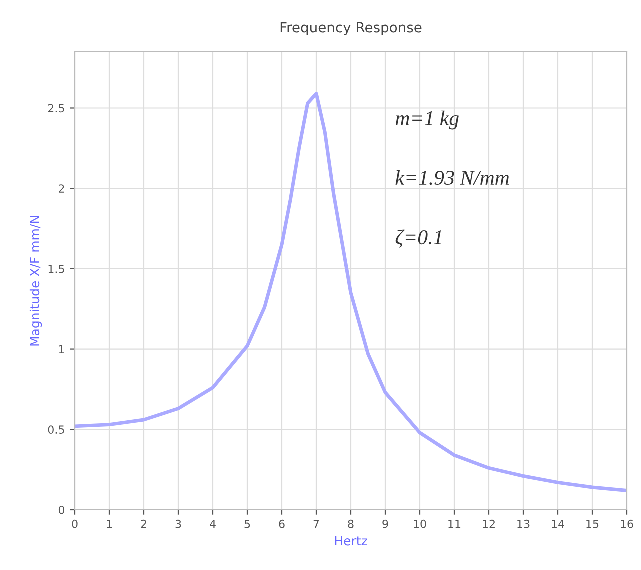  Describe the element at coordinates (282, 524) in the screenshot. I see `x-tick-label: 6` at that location.